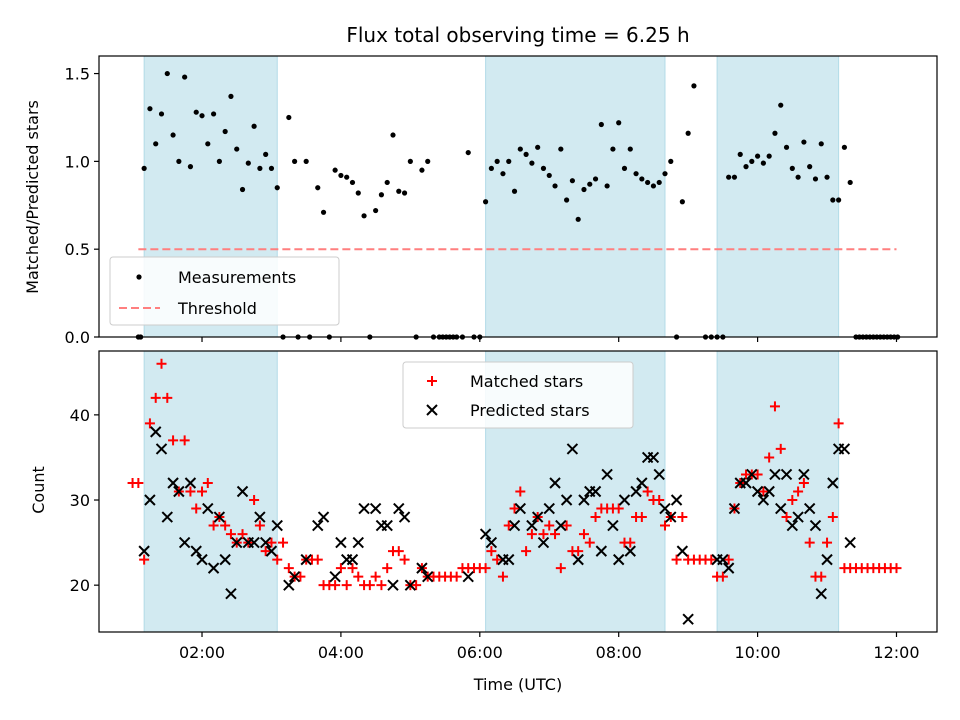  I want to click on legend-box, so click(518, 395).